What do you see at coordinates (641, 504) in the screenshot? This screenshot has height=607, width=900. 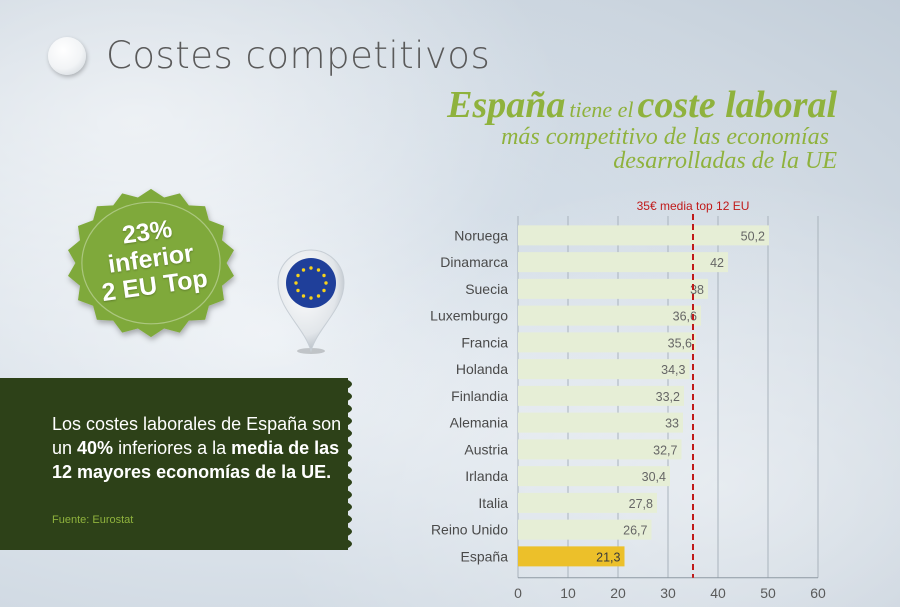 I see `value-label: 27,8` at bounding box center [641, 504].